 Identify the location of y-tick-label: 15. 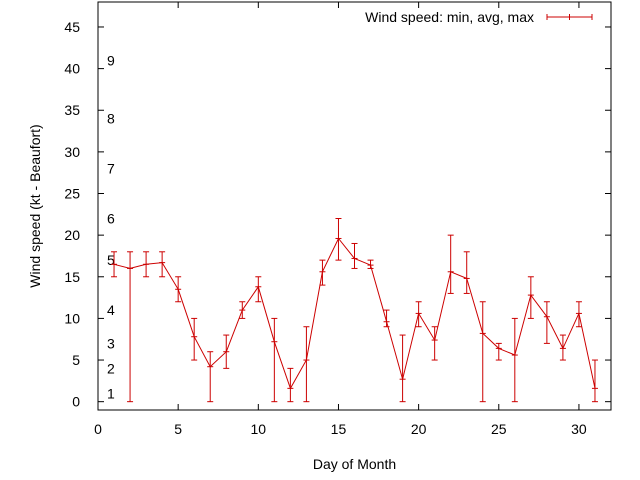
(72, 277).